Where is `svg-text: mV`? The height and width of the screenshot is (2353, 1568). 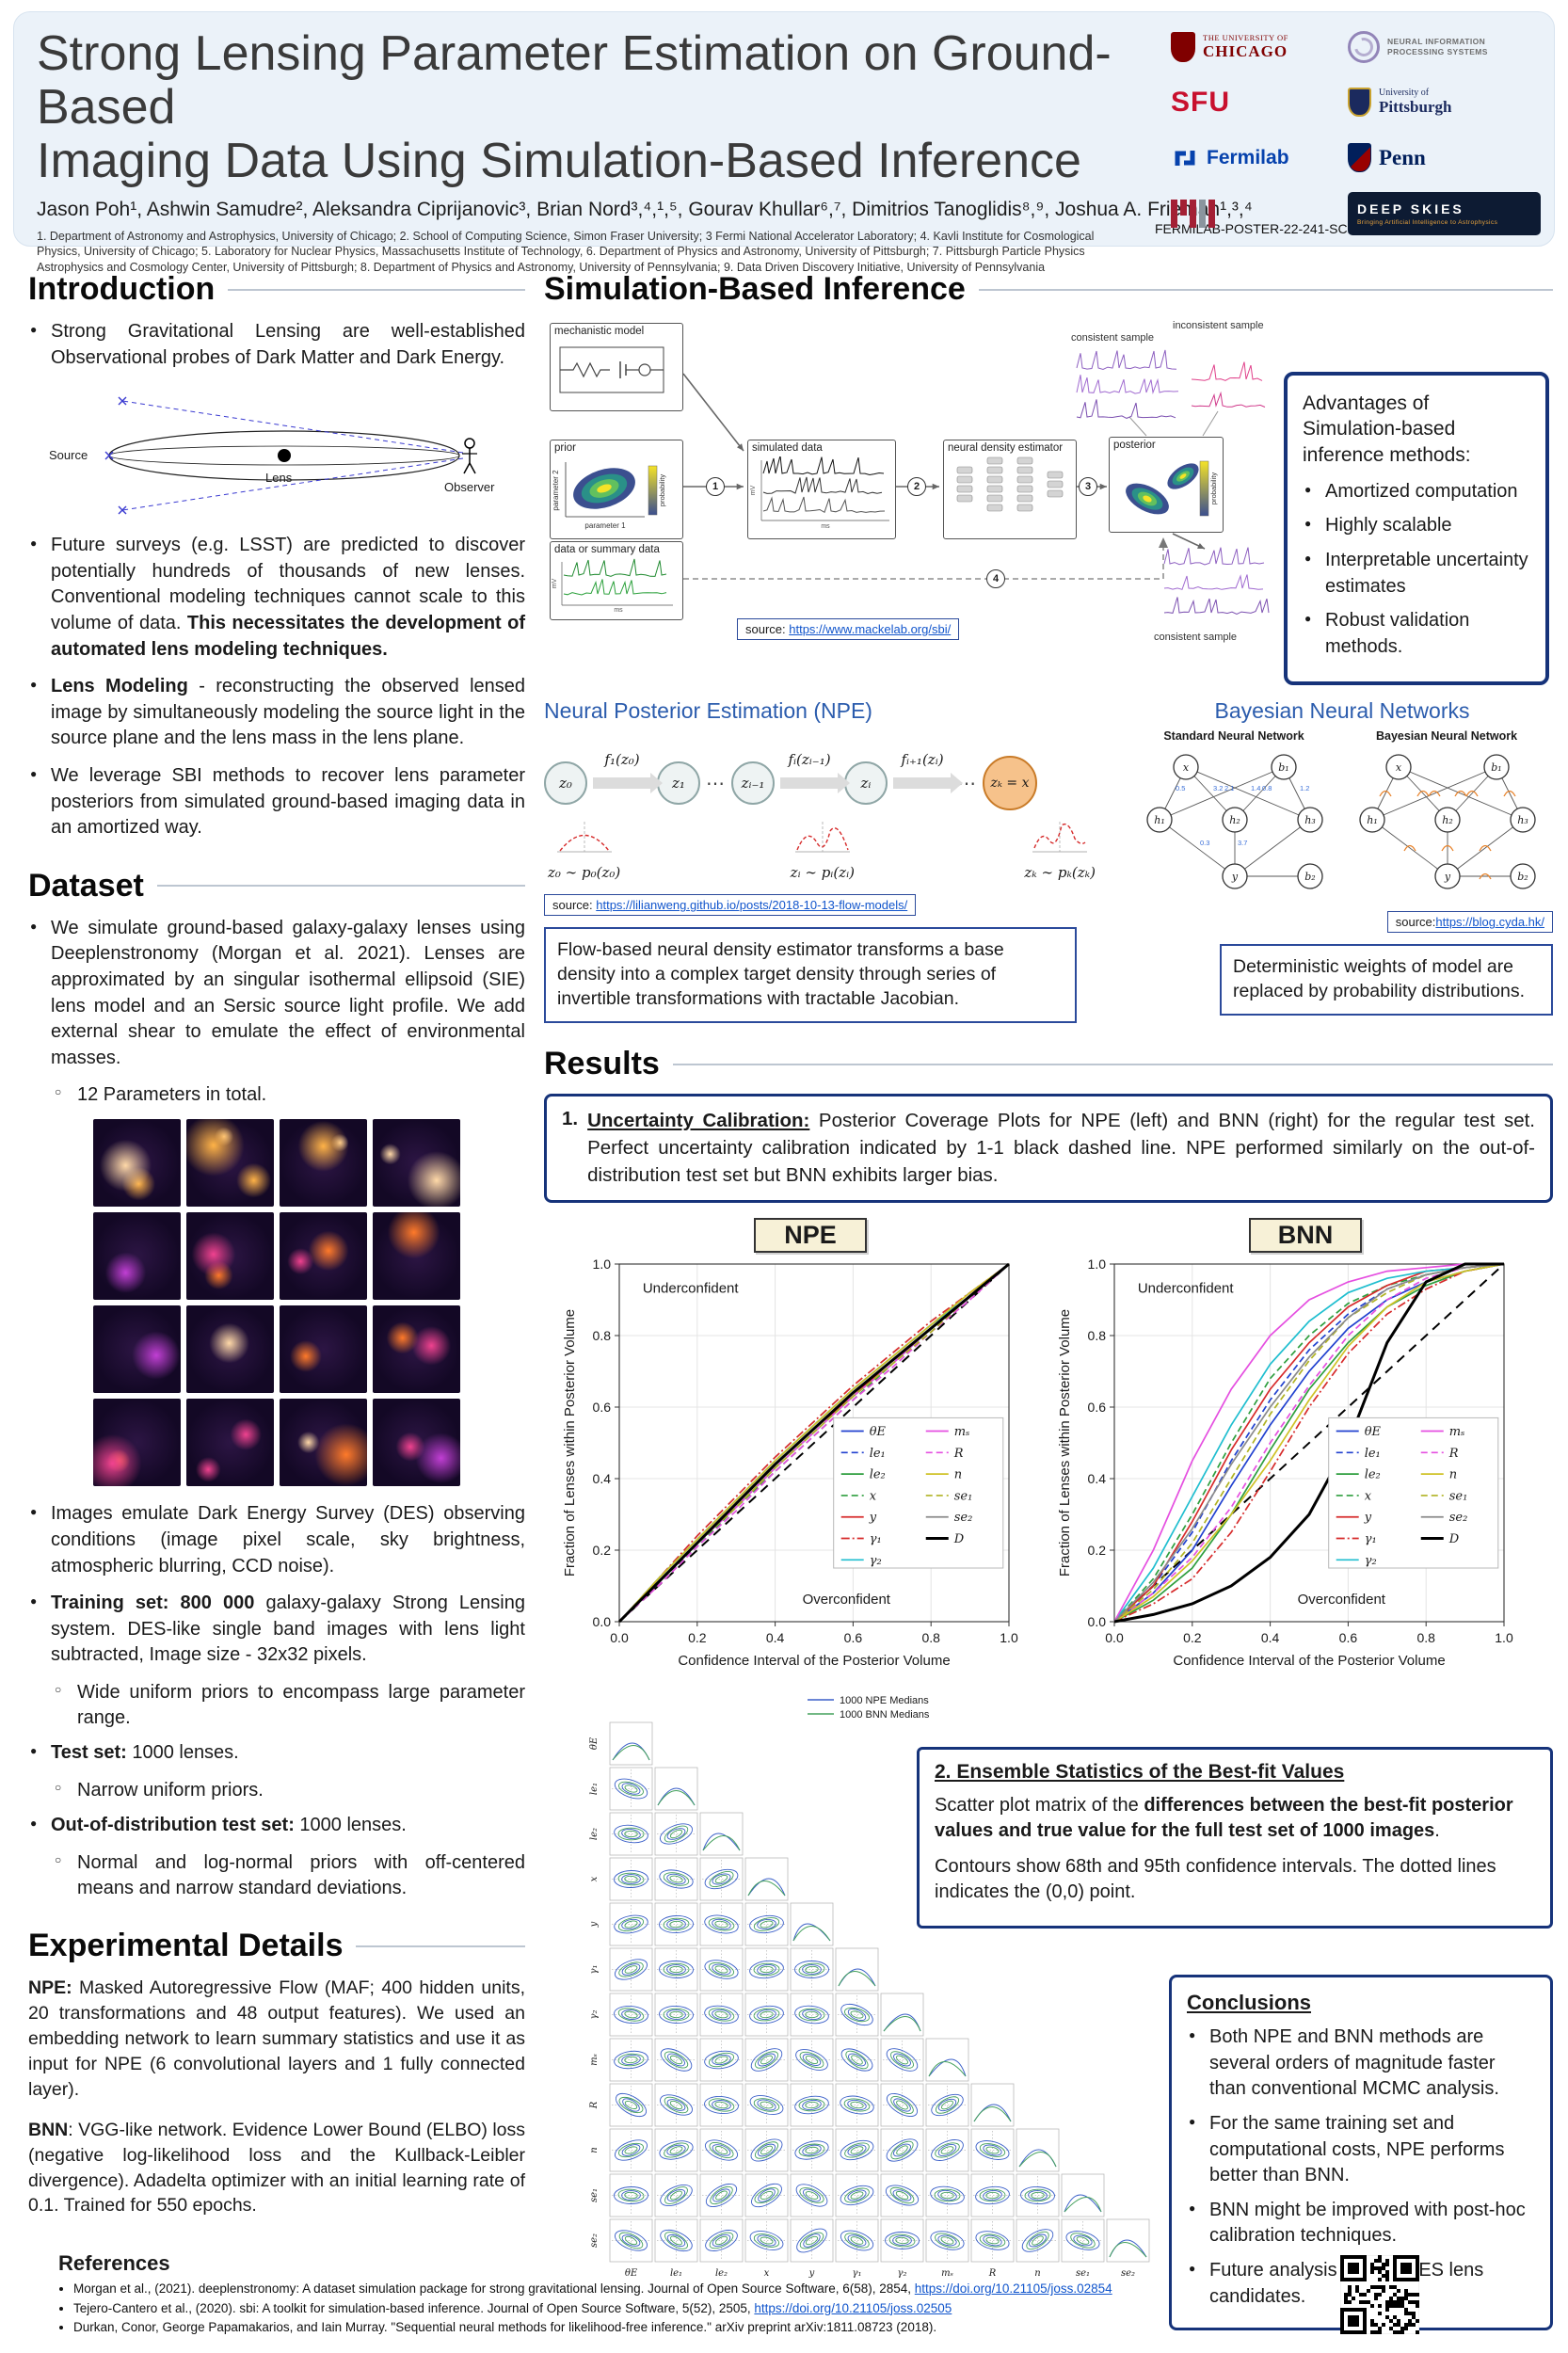
svg-text: mV is located at coordinates (555, 583).